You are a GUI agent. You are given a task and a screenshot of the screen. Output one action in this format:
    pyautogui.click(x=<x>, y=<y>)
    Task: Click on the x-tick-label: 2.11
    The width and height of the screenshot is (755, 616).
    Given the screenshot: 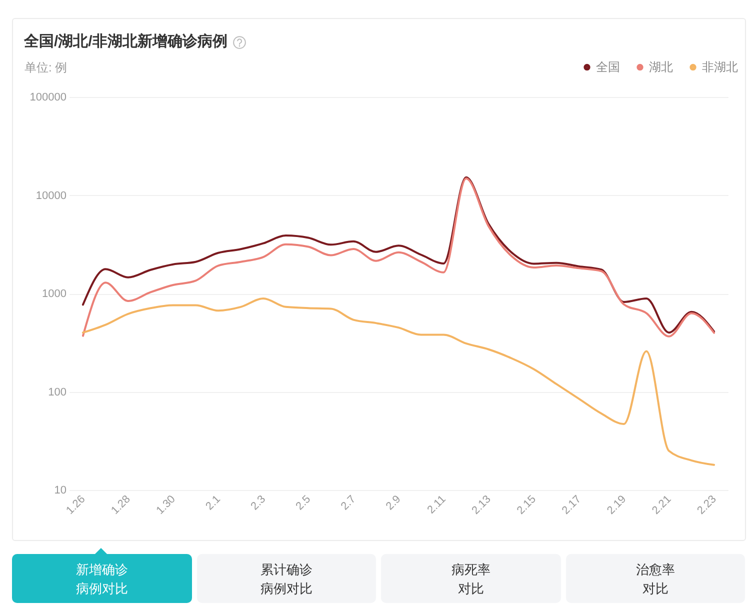 What is the action you would take?
    pyautogui.click(x=436, y=504)
    